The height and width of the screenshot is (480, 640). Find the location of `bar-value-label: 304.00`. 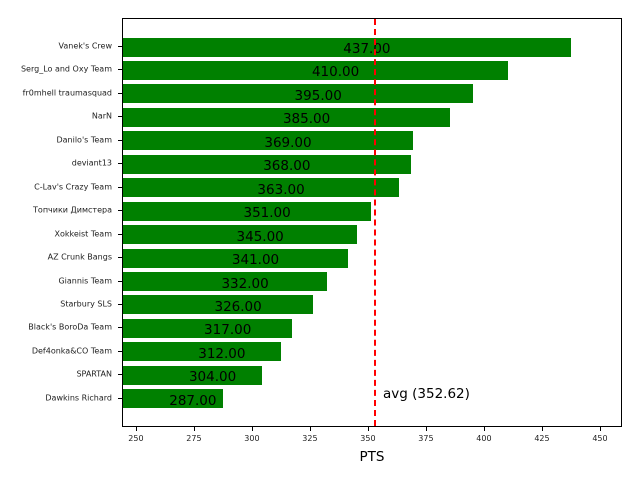

bar-value-label: 304.00 is located at coordinates (212, 377).